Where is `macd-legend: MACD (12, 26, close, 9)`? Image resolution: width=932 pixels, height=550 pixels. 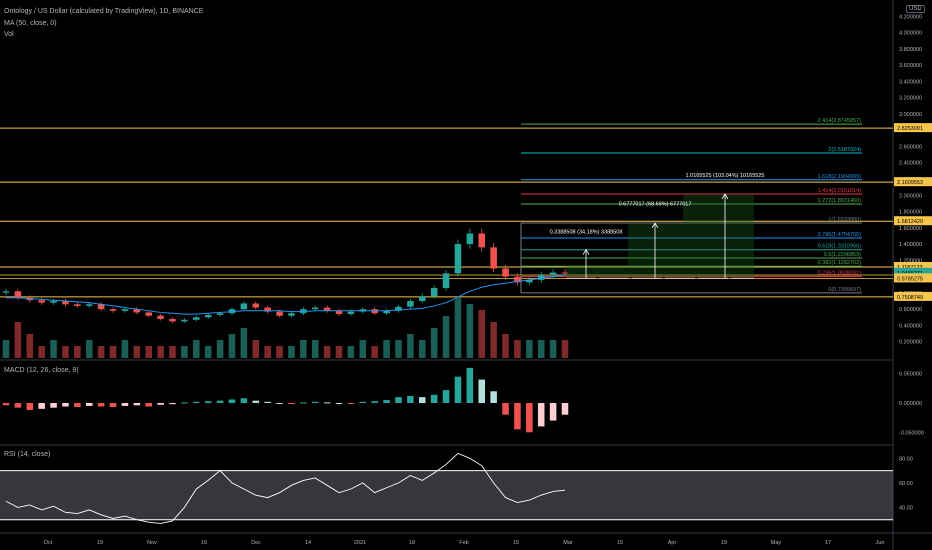 macd-legend: MACD (12, 26, close, 9) is located at coordinates (41, 370).